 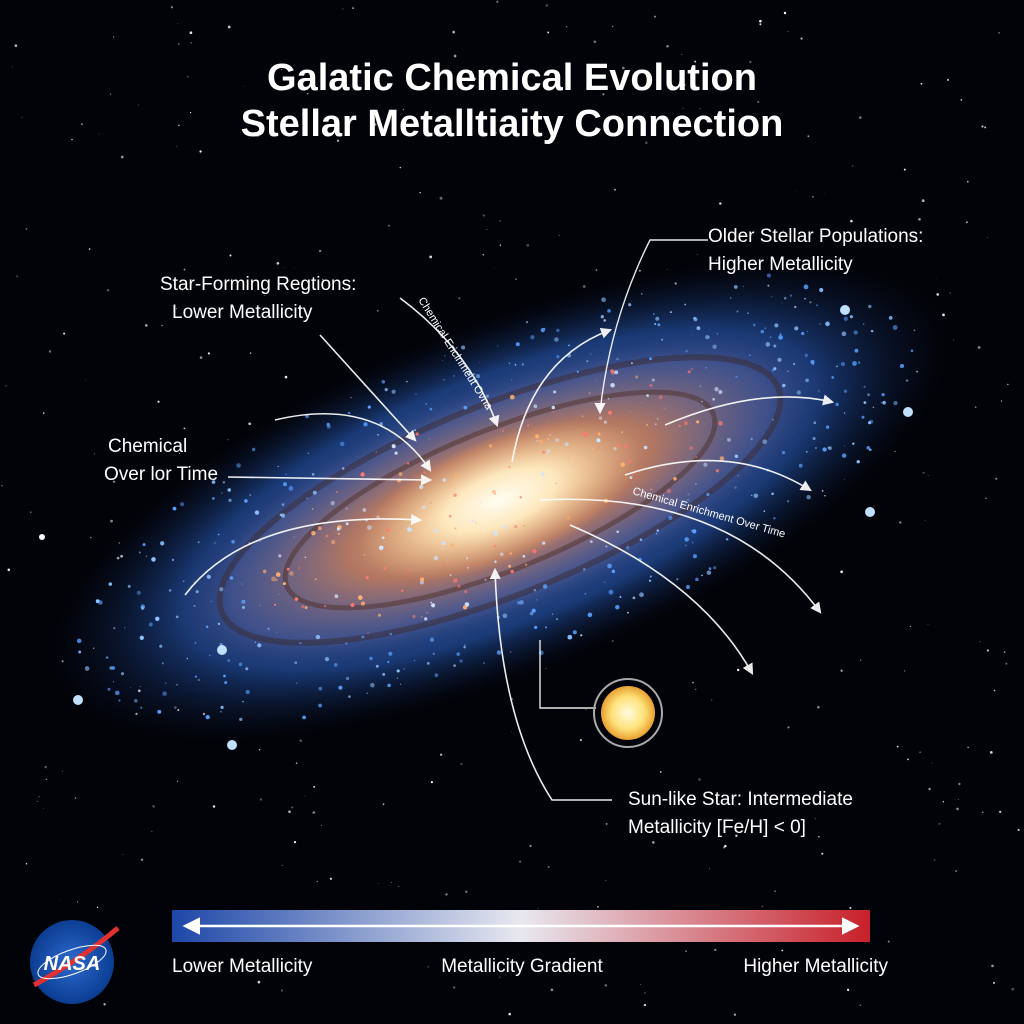 What do you see at coordinates (42, 537) in the screenshot?
I see `bright-star` at bounding box center [42, 537].